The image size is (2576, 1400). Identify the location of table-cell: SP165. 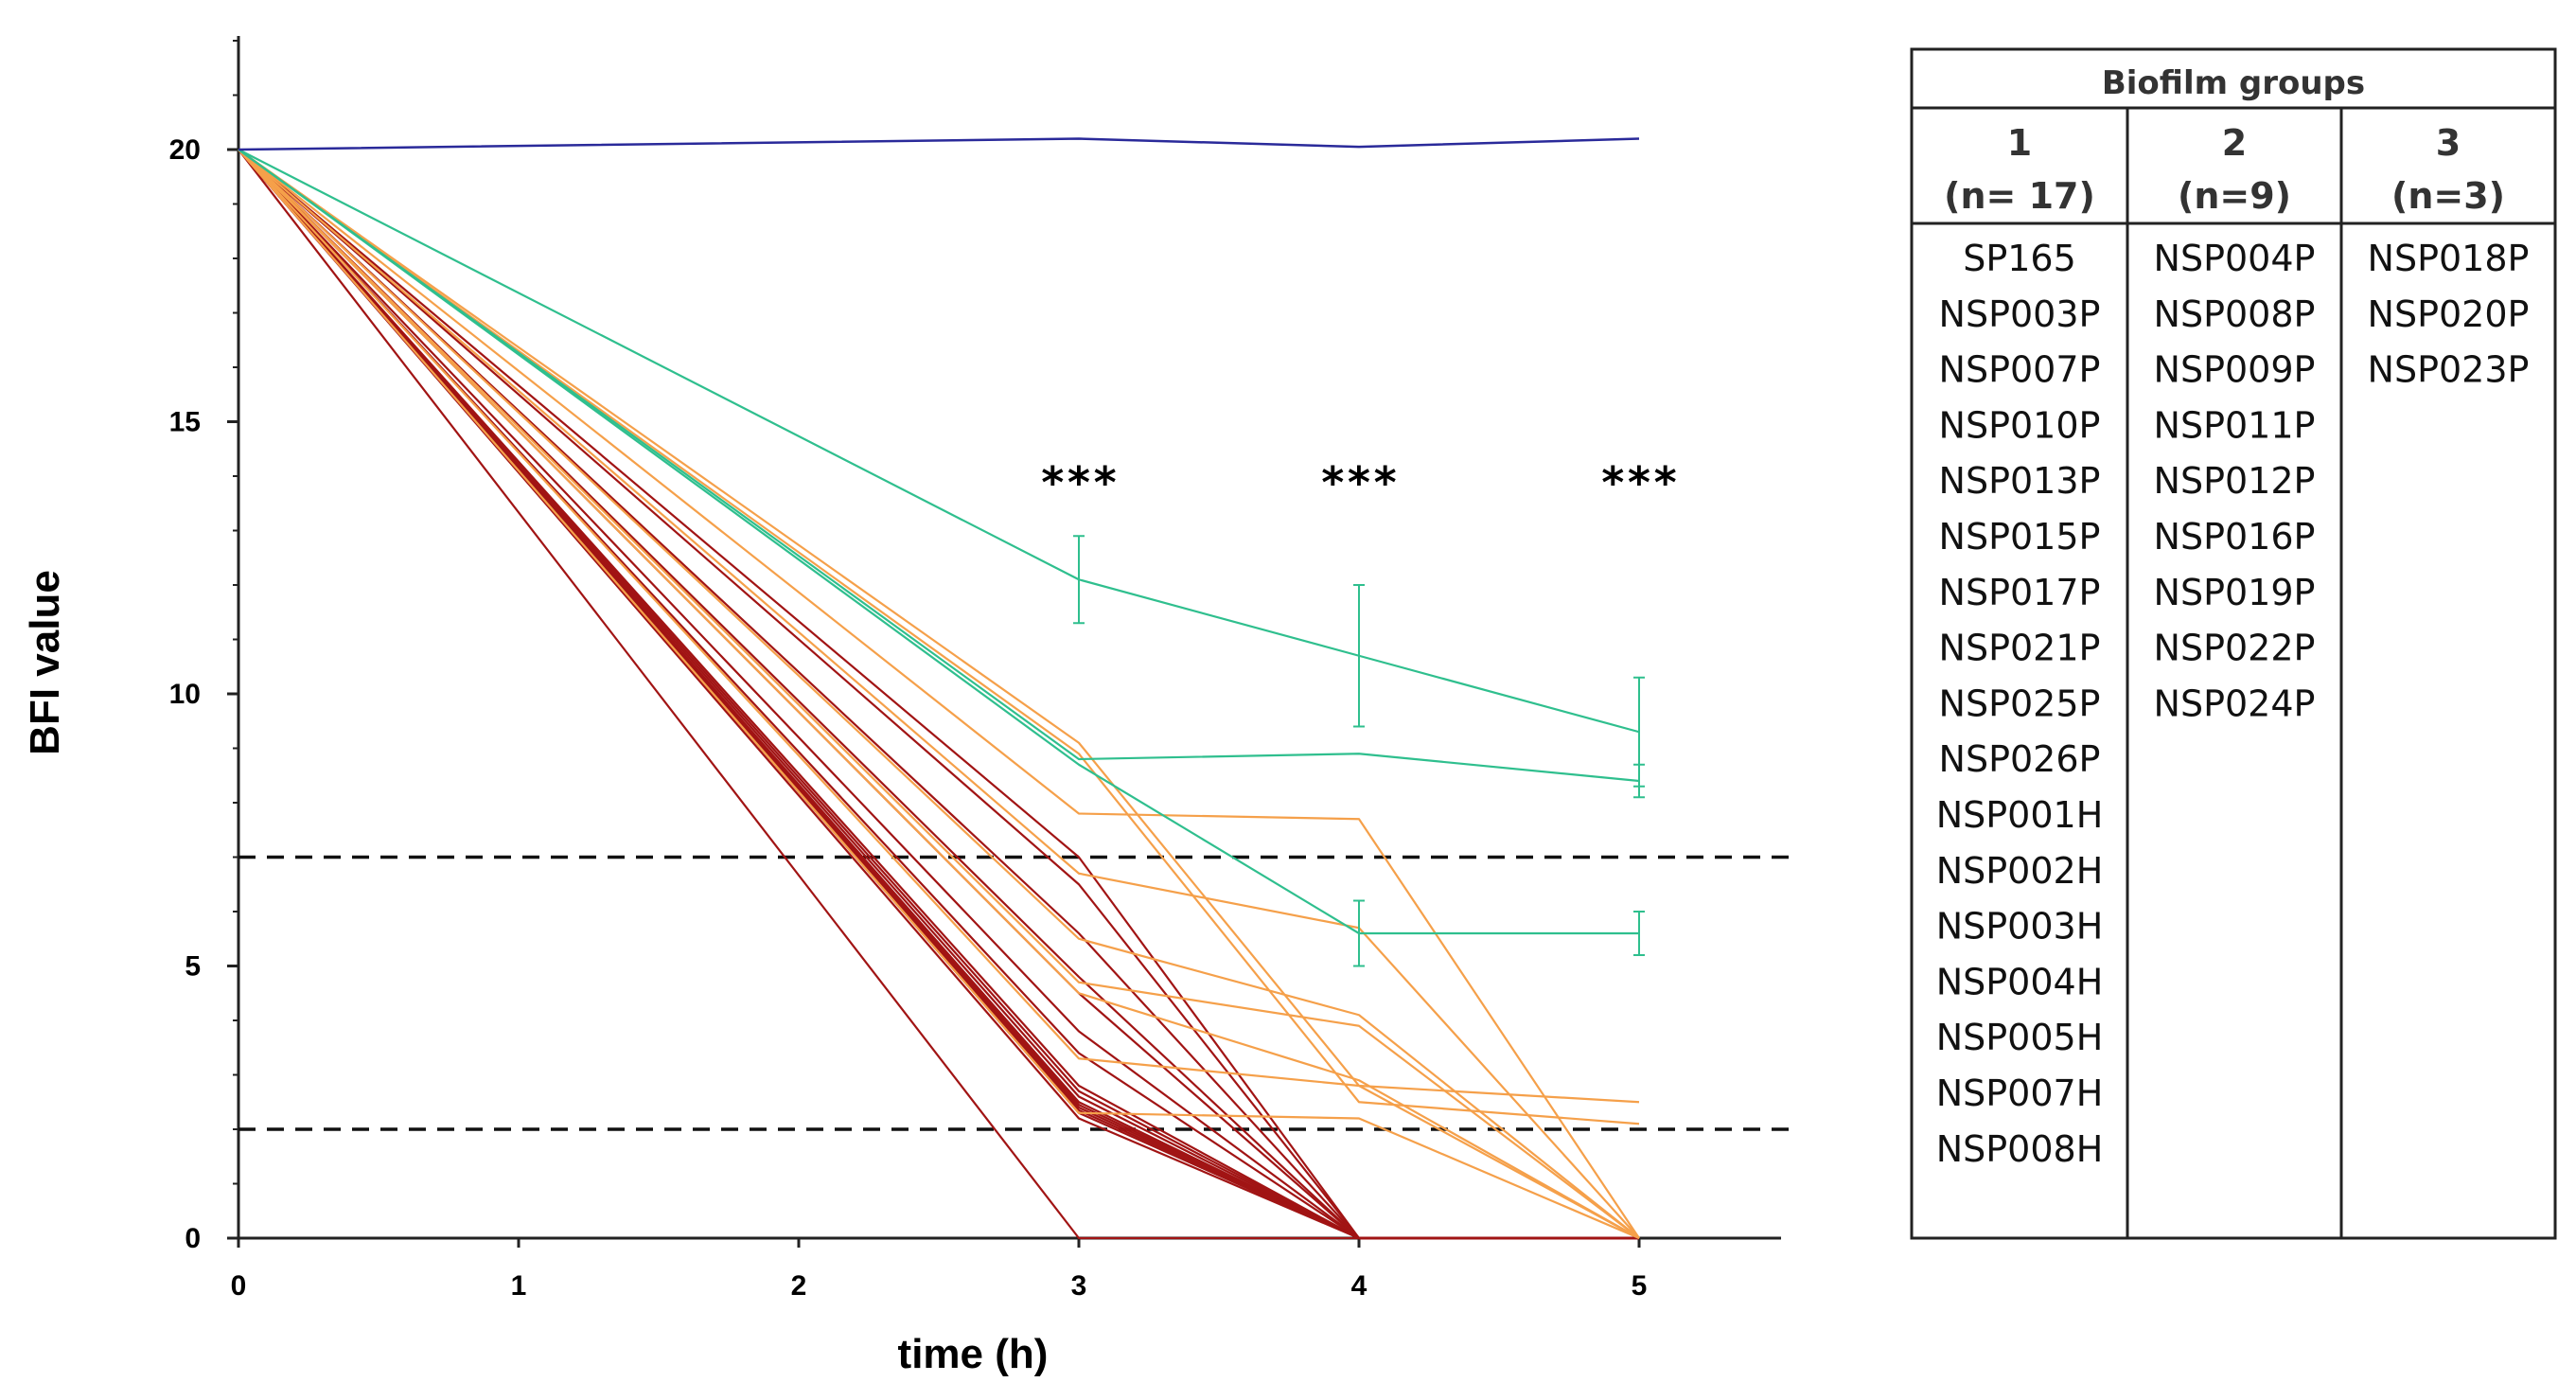
(2019, 258).